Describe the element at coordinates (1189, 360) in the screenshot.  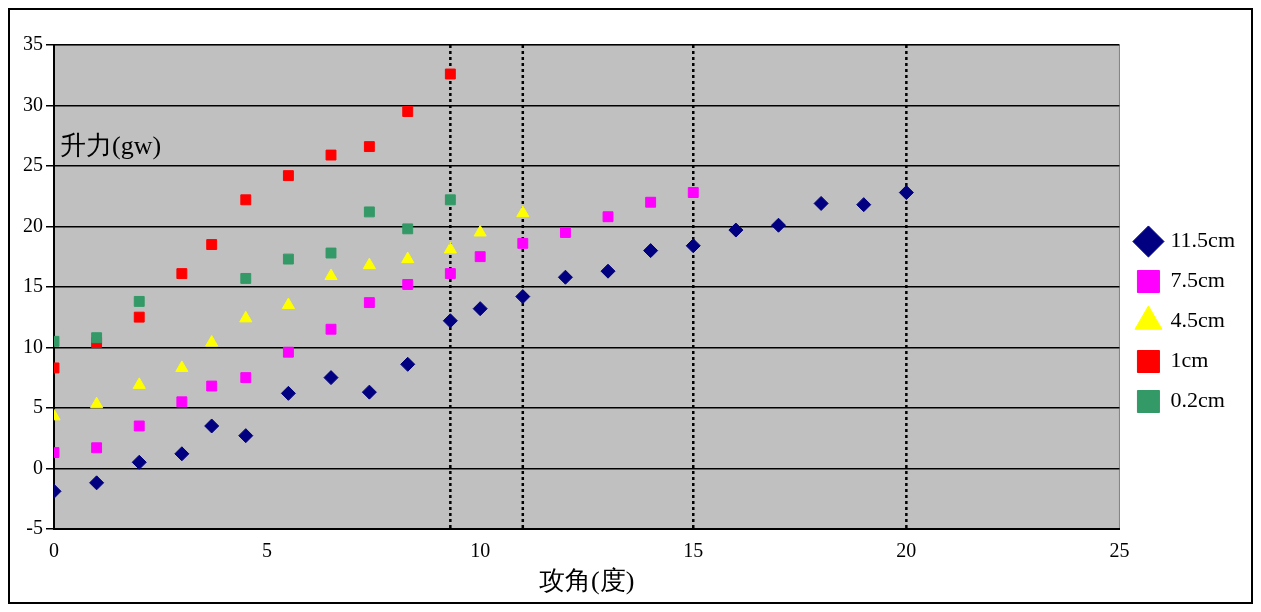
I see `legend-label: 1cm` at that location.